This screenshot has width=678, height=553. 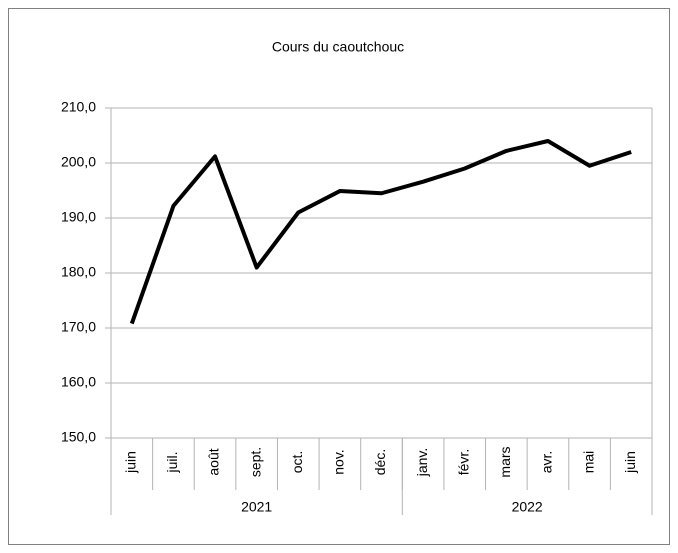 I want to click on y-tick-label: 160,0, so click(x=78, y=382).